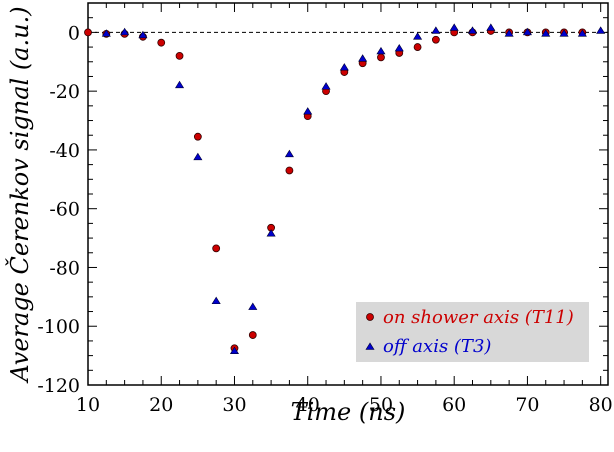 The image size is (614, 452). I want to click on y-tick-label: -100, so click(58, 327).